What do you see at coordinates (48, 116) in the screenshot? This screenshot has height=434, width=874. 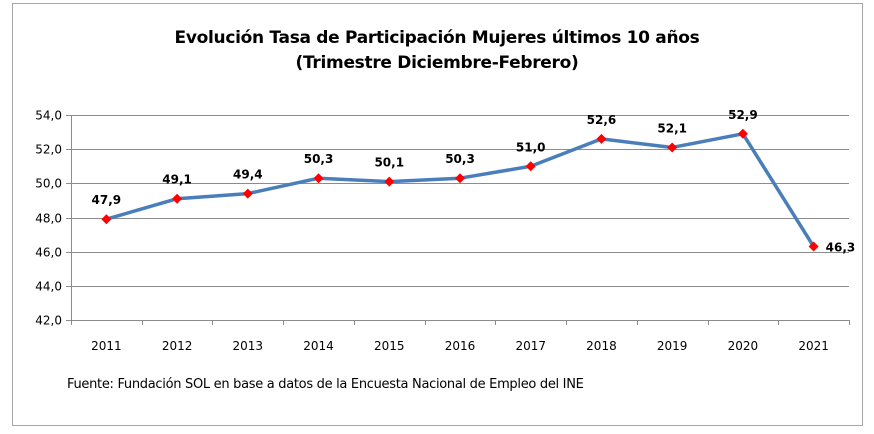 I see `y-tick-label: 54,0` at bounding box center [48, 116].